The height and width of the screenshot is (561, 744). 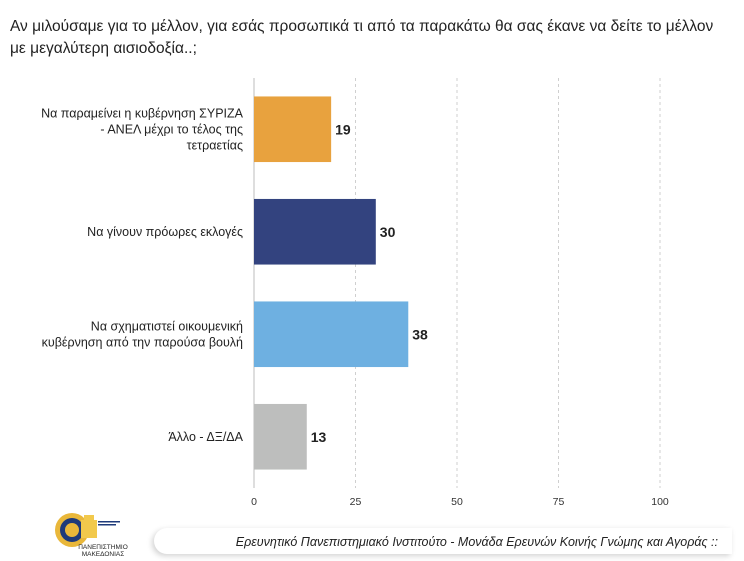 What do you see at coordinates (87, 530) in the screenshot?
I see `university-logo` at bounding box center [87, 530].